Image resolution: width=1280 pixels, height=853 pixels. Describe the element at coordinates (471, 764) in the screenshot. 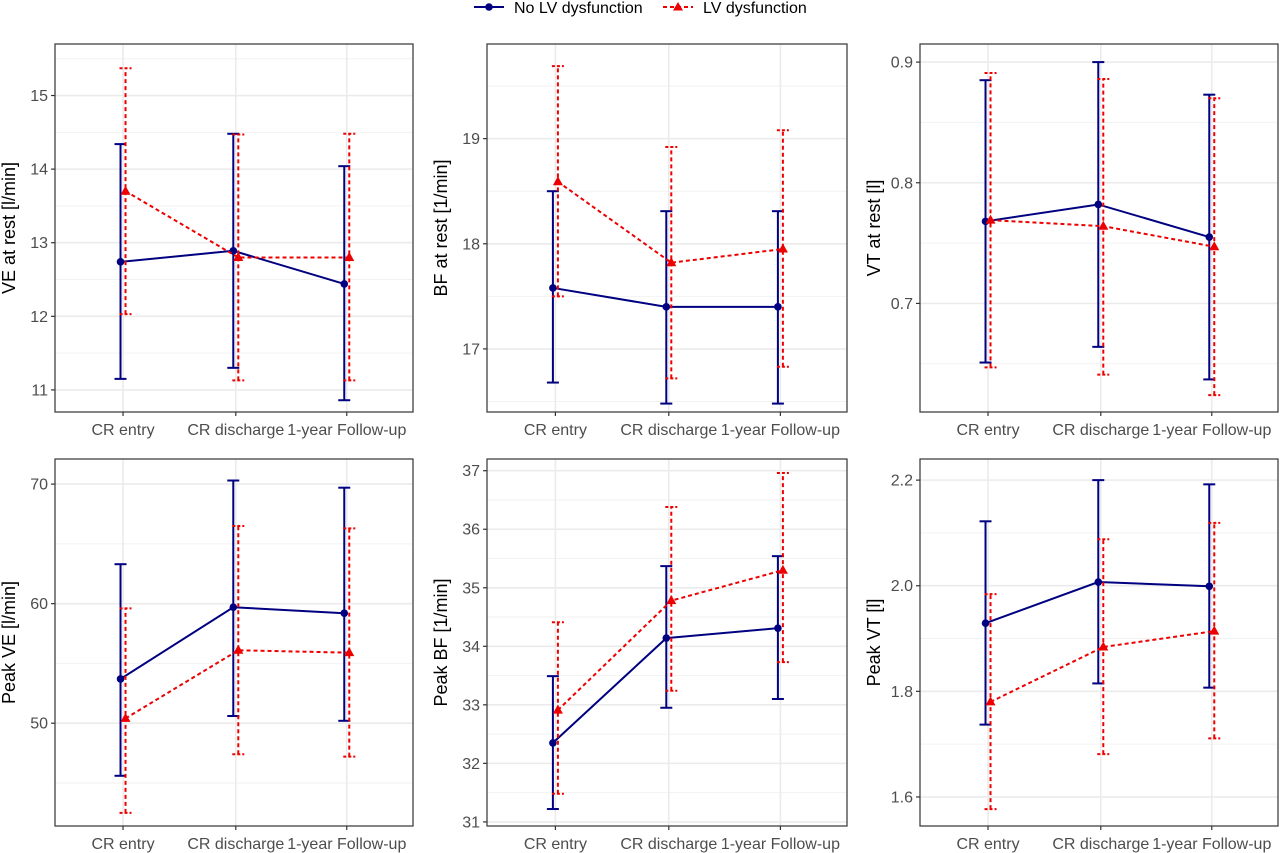

I see `y-tick-label: 32` at that location.